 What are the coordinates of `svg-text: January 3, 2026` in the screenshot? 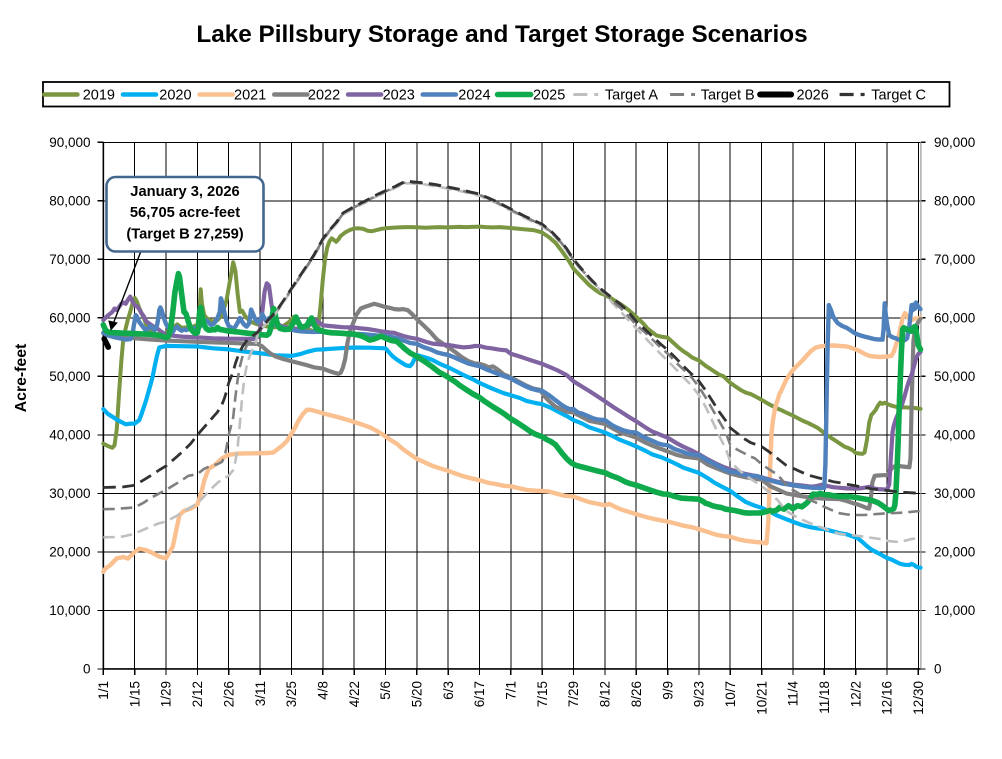 It's located at (184, 192).